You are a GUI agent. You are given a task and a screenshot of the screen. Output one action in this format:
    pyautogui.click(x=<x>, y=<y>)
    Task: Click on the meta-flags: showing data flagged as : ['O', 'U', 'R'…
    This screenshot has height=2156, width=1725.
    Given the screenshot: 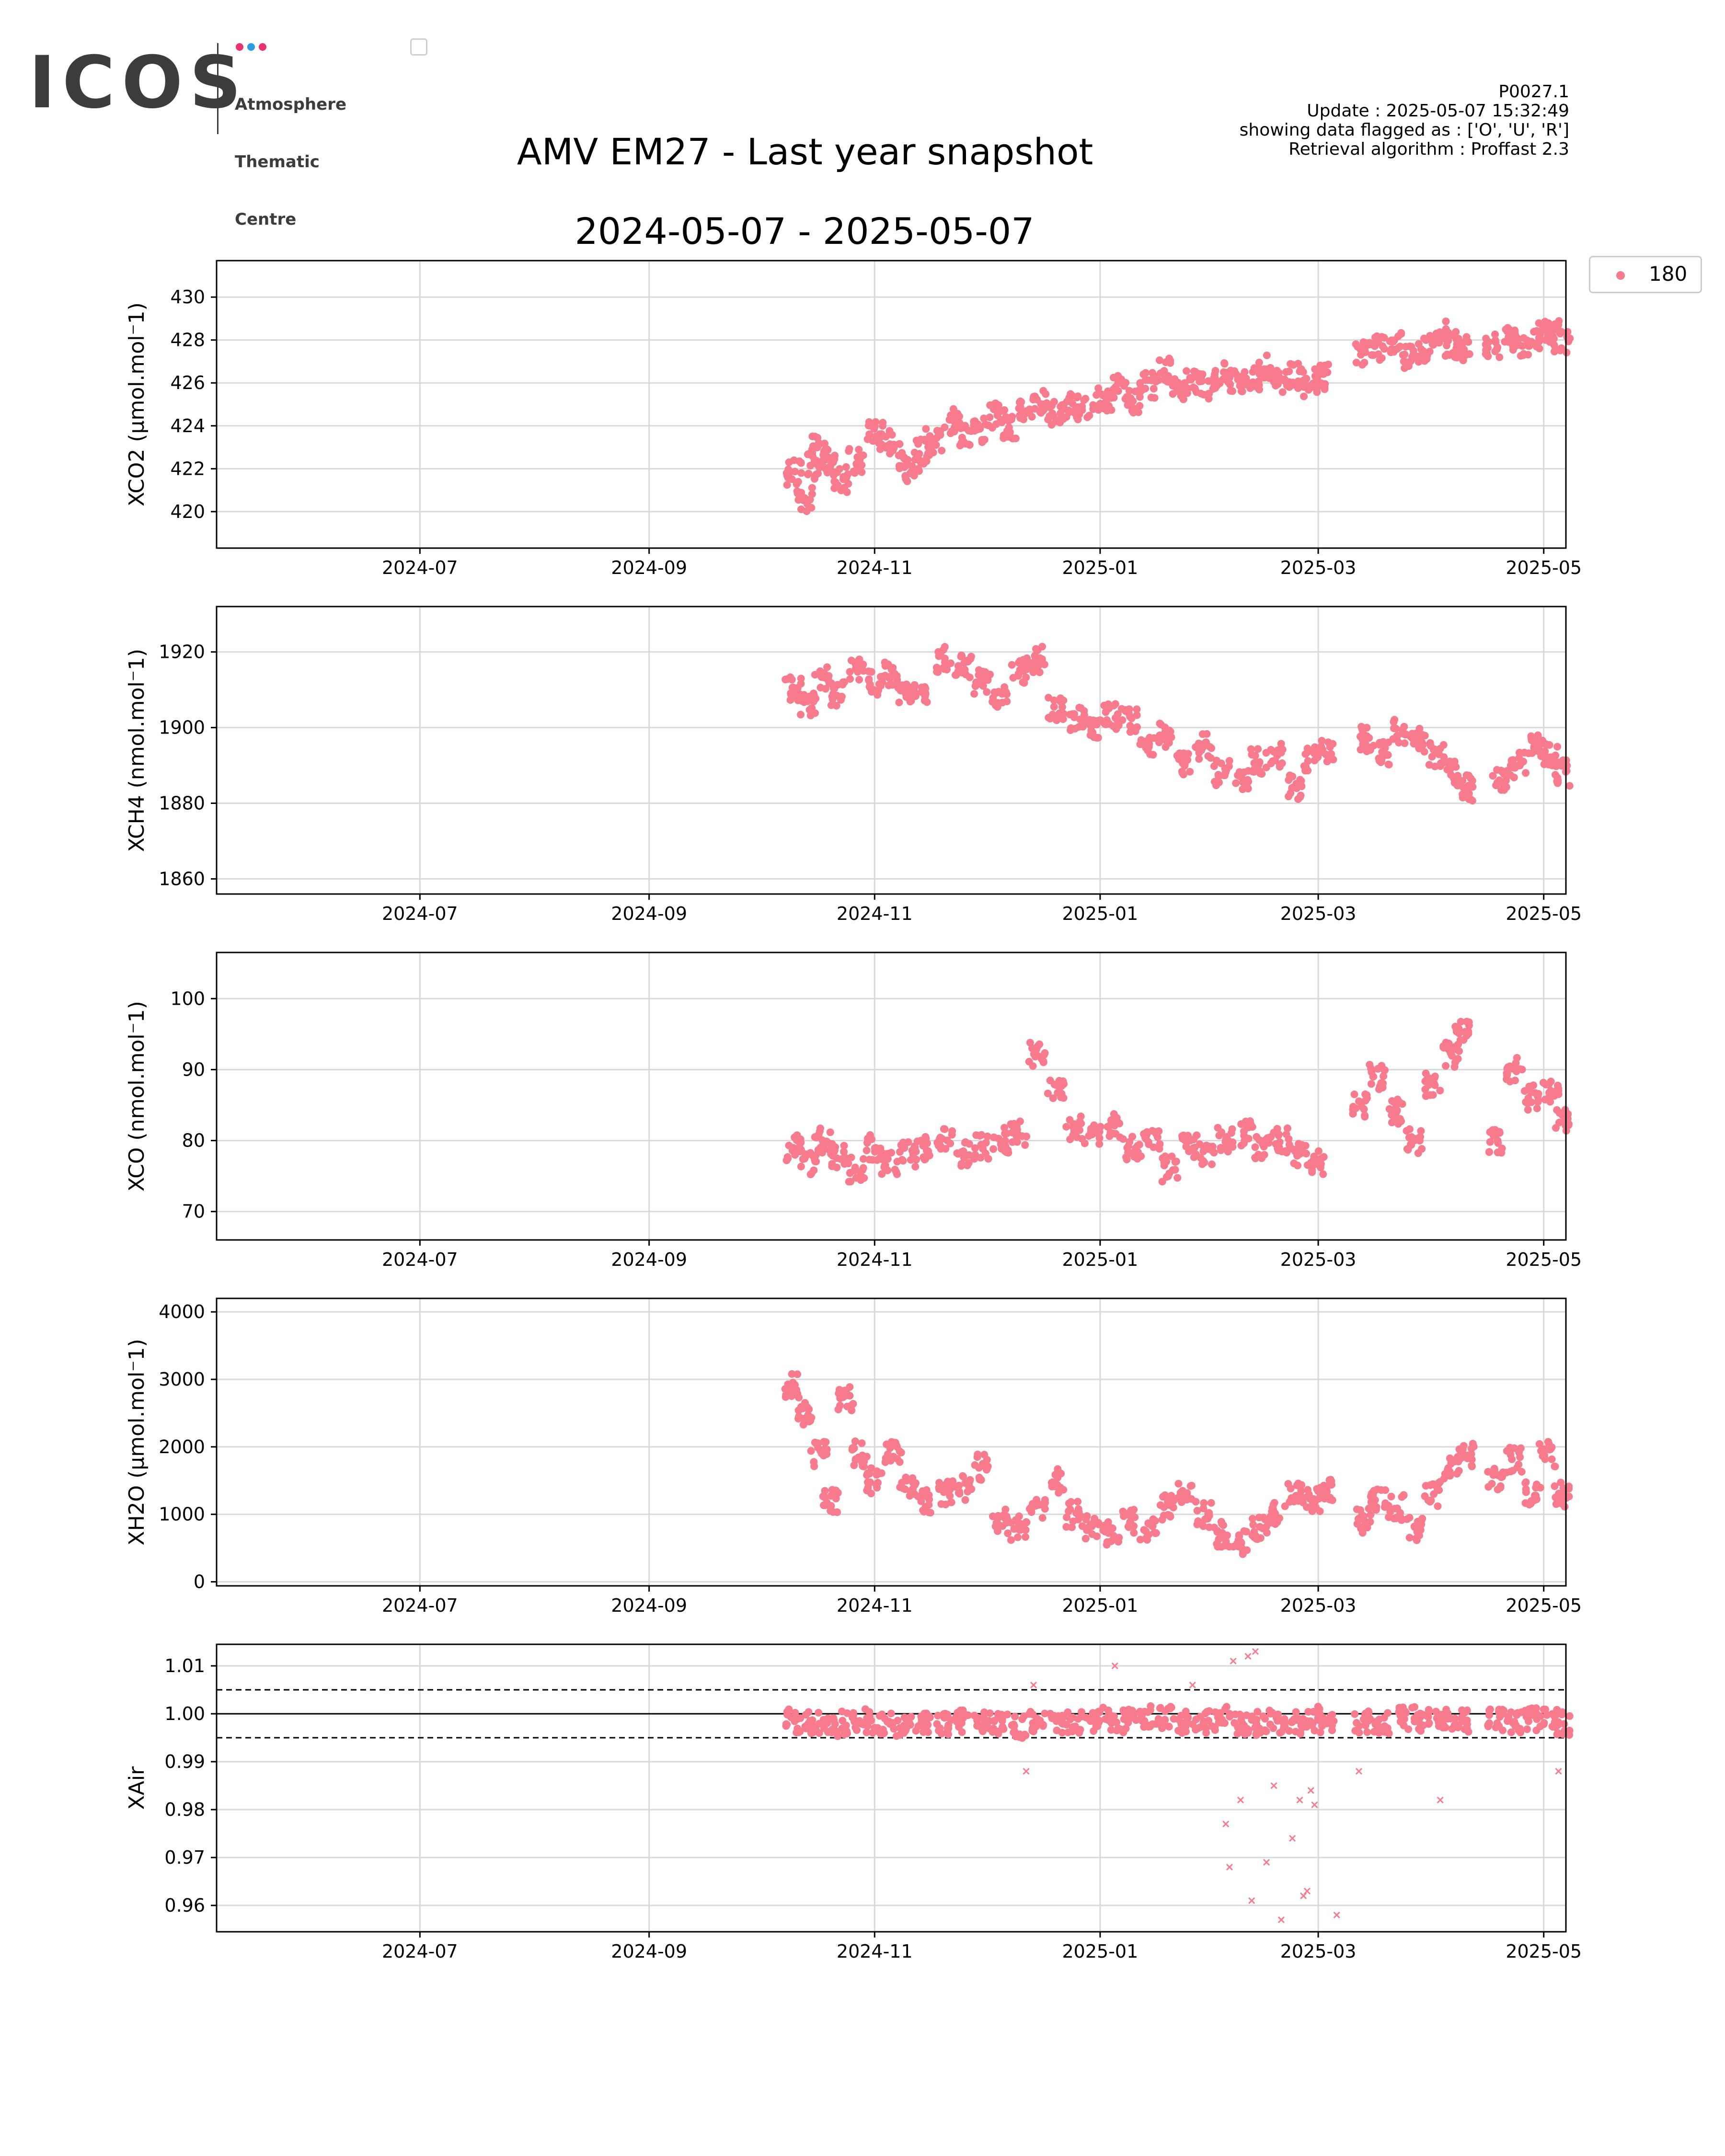 What is the action you would take?
    pyautogui.click(x=1404, y=130)
    